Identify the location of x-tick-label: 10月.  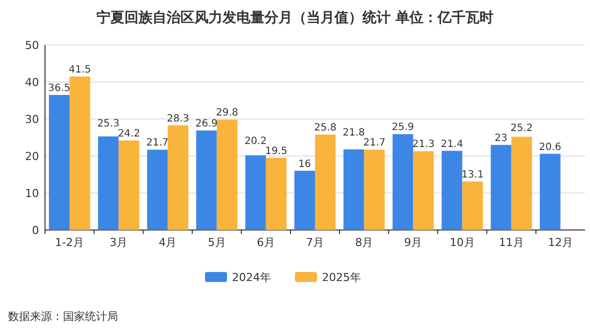
(462, 242).